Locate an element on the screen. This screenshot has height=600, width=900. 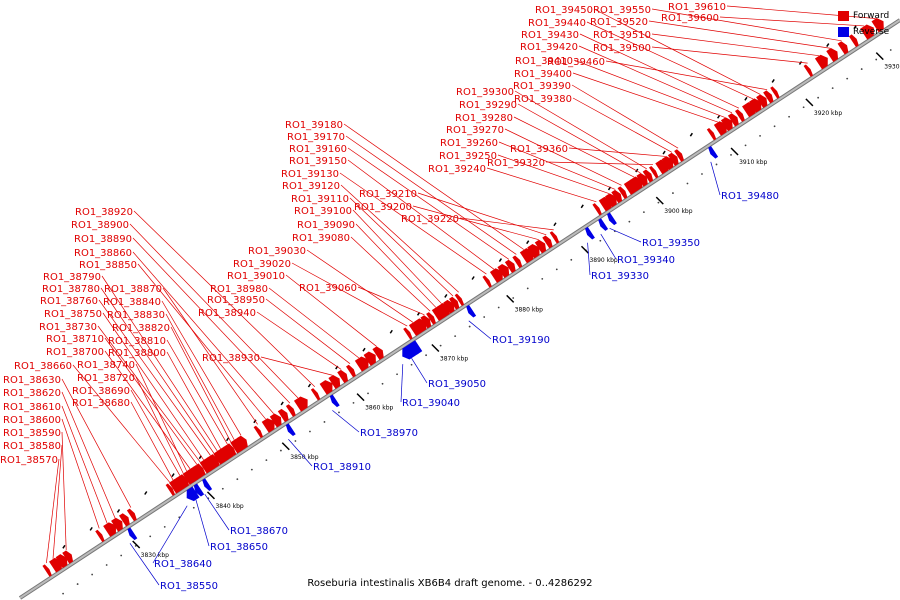
forward-gene-label: RO1_38860 is located at coordinates (103, 253).